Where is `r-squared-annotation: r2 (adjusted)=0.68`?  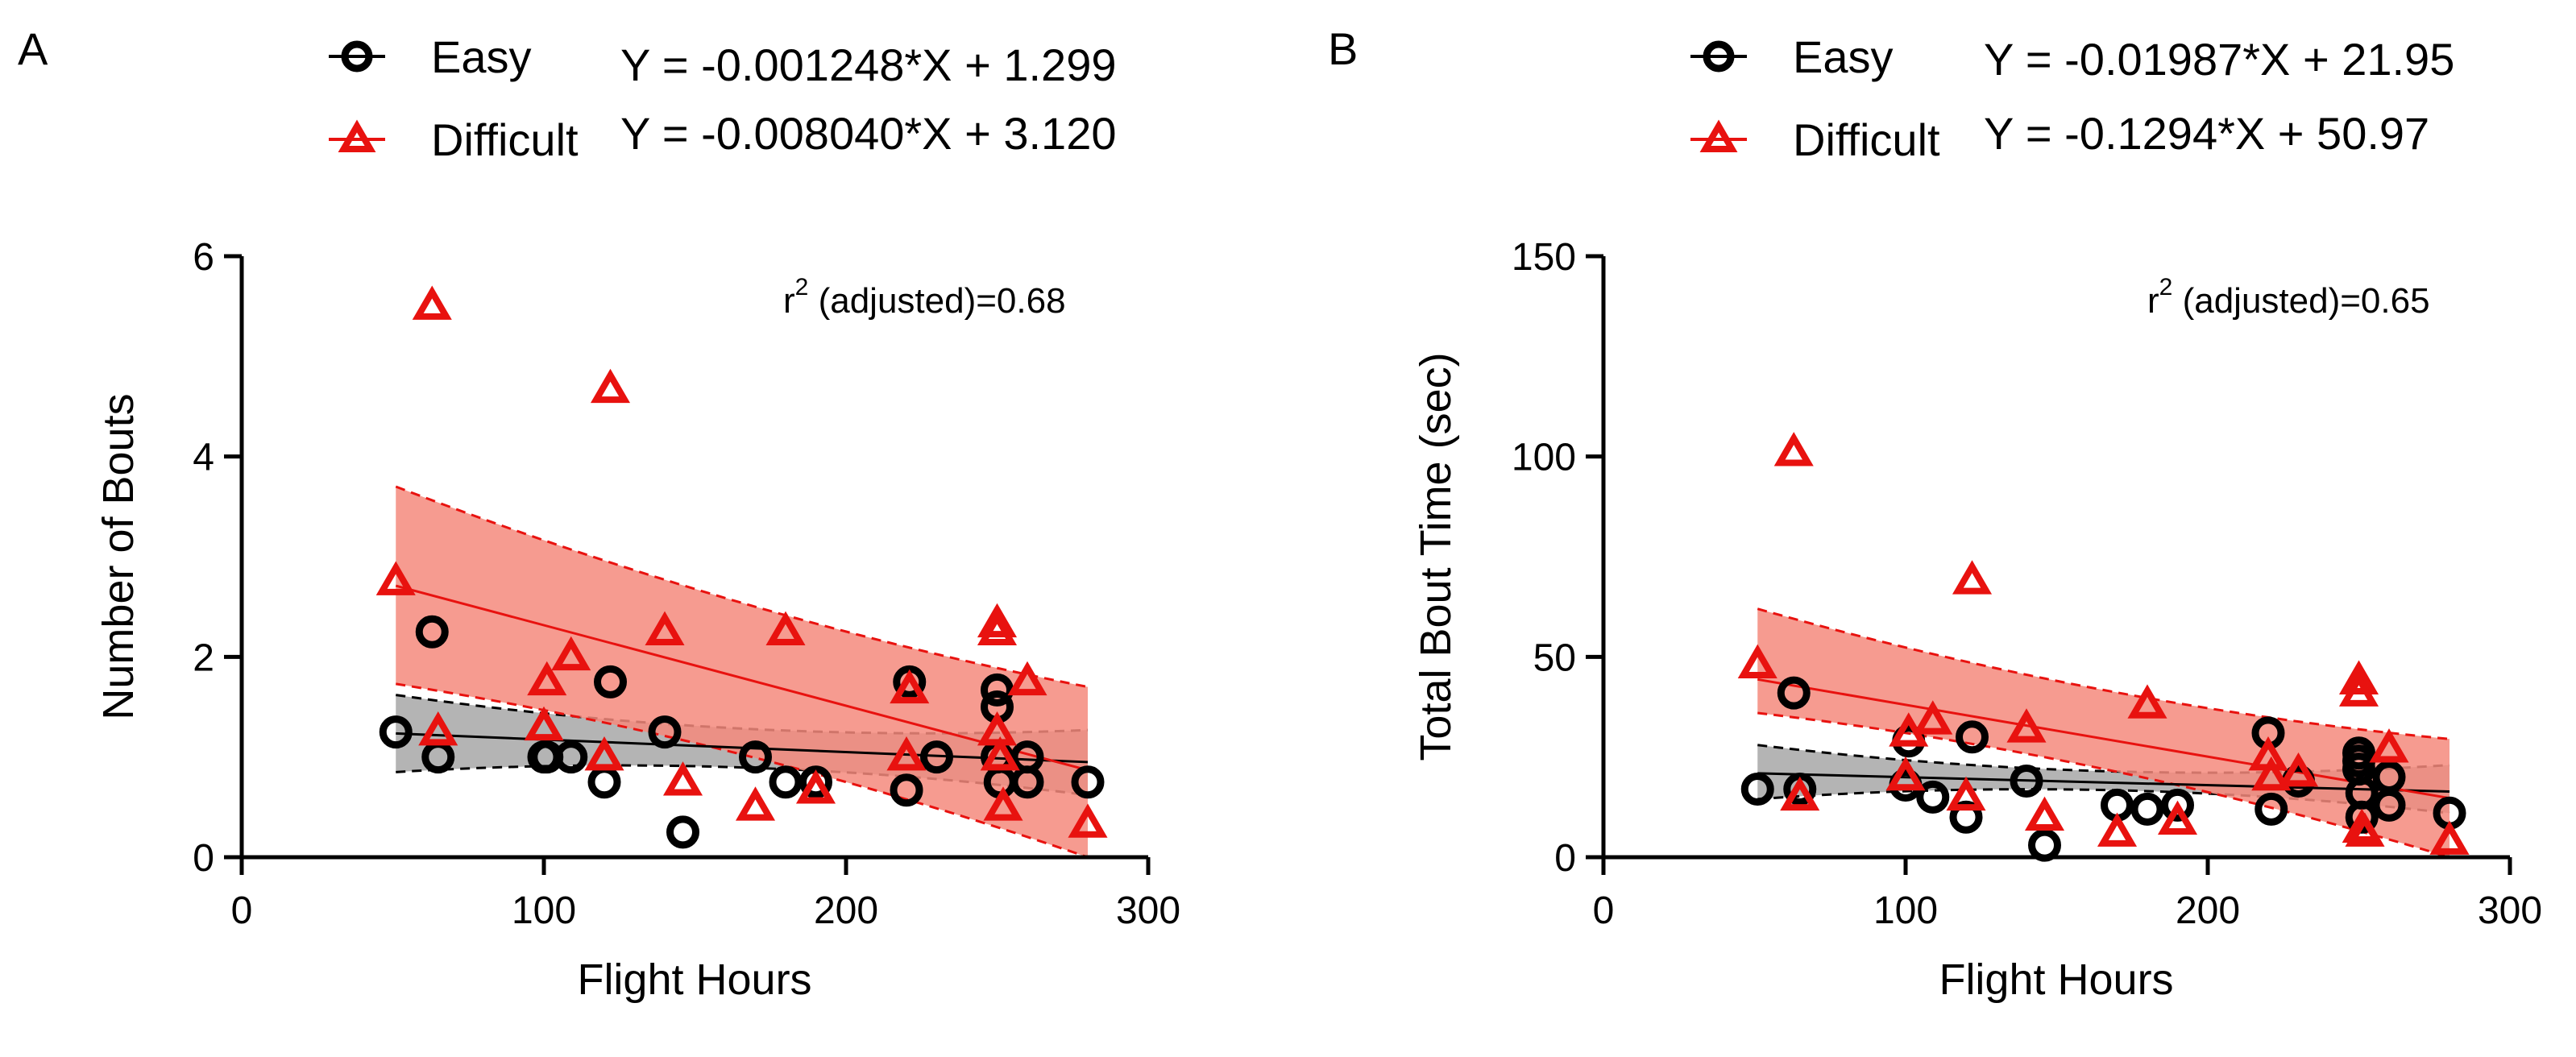
r-squared-annotation: r2 (adjusted)=0.68 is located at coordinates (924, 297).